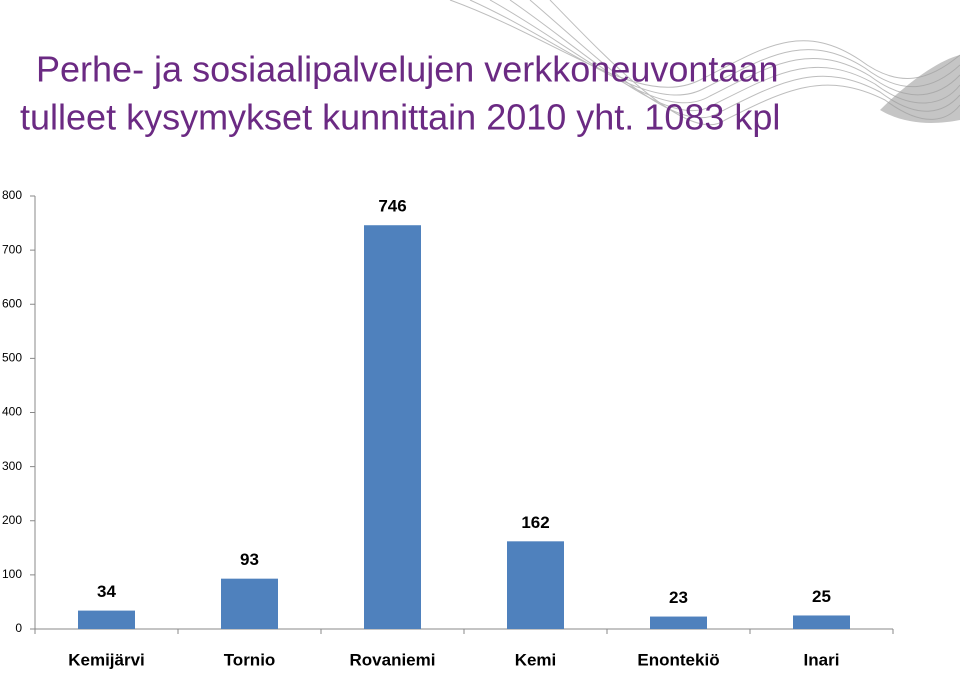 This screenshot has height=673, width=960. What do you see at coordinates (12, 195) in the screenshot?
I see `y-tick-label: 800` at bounding box center [12, 195].